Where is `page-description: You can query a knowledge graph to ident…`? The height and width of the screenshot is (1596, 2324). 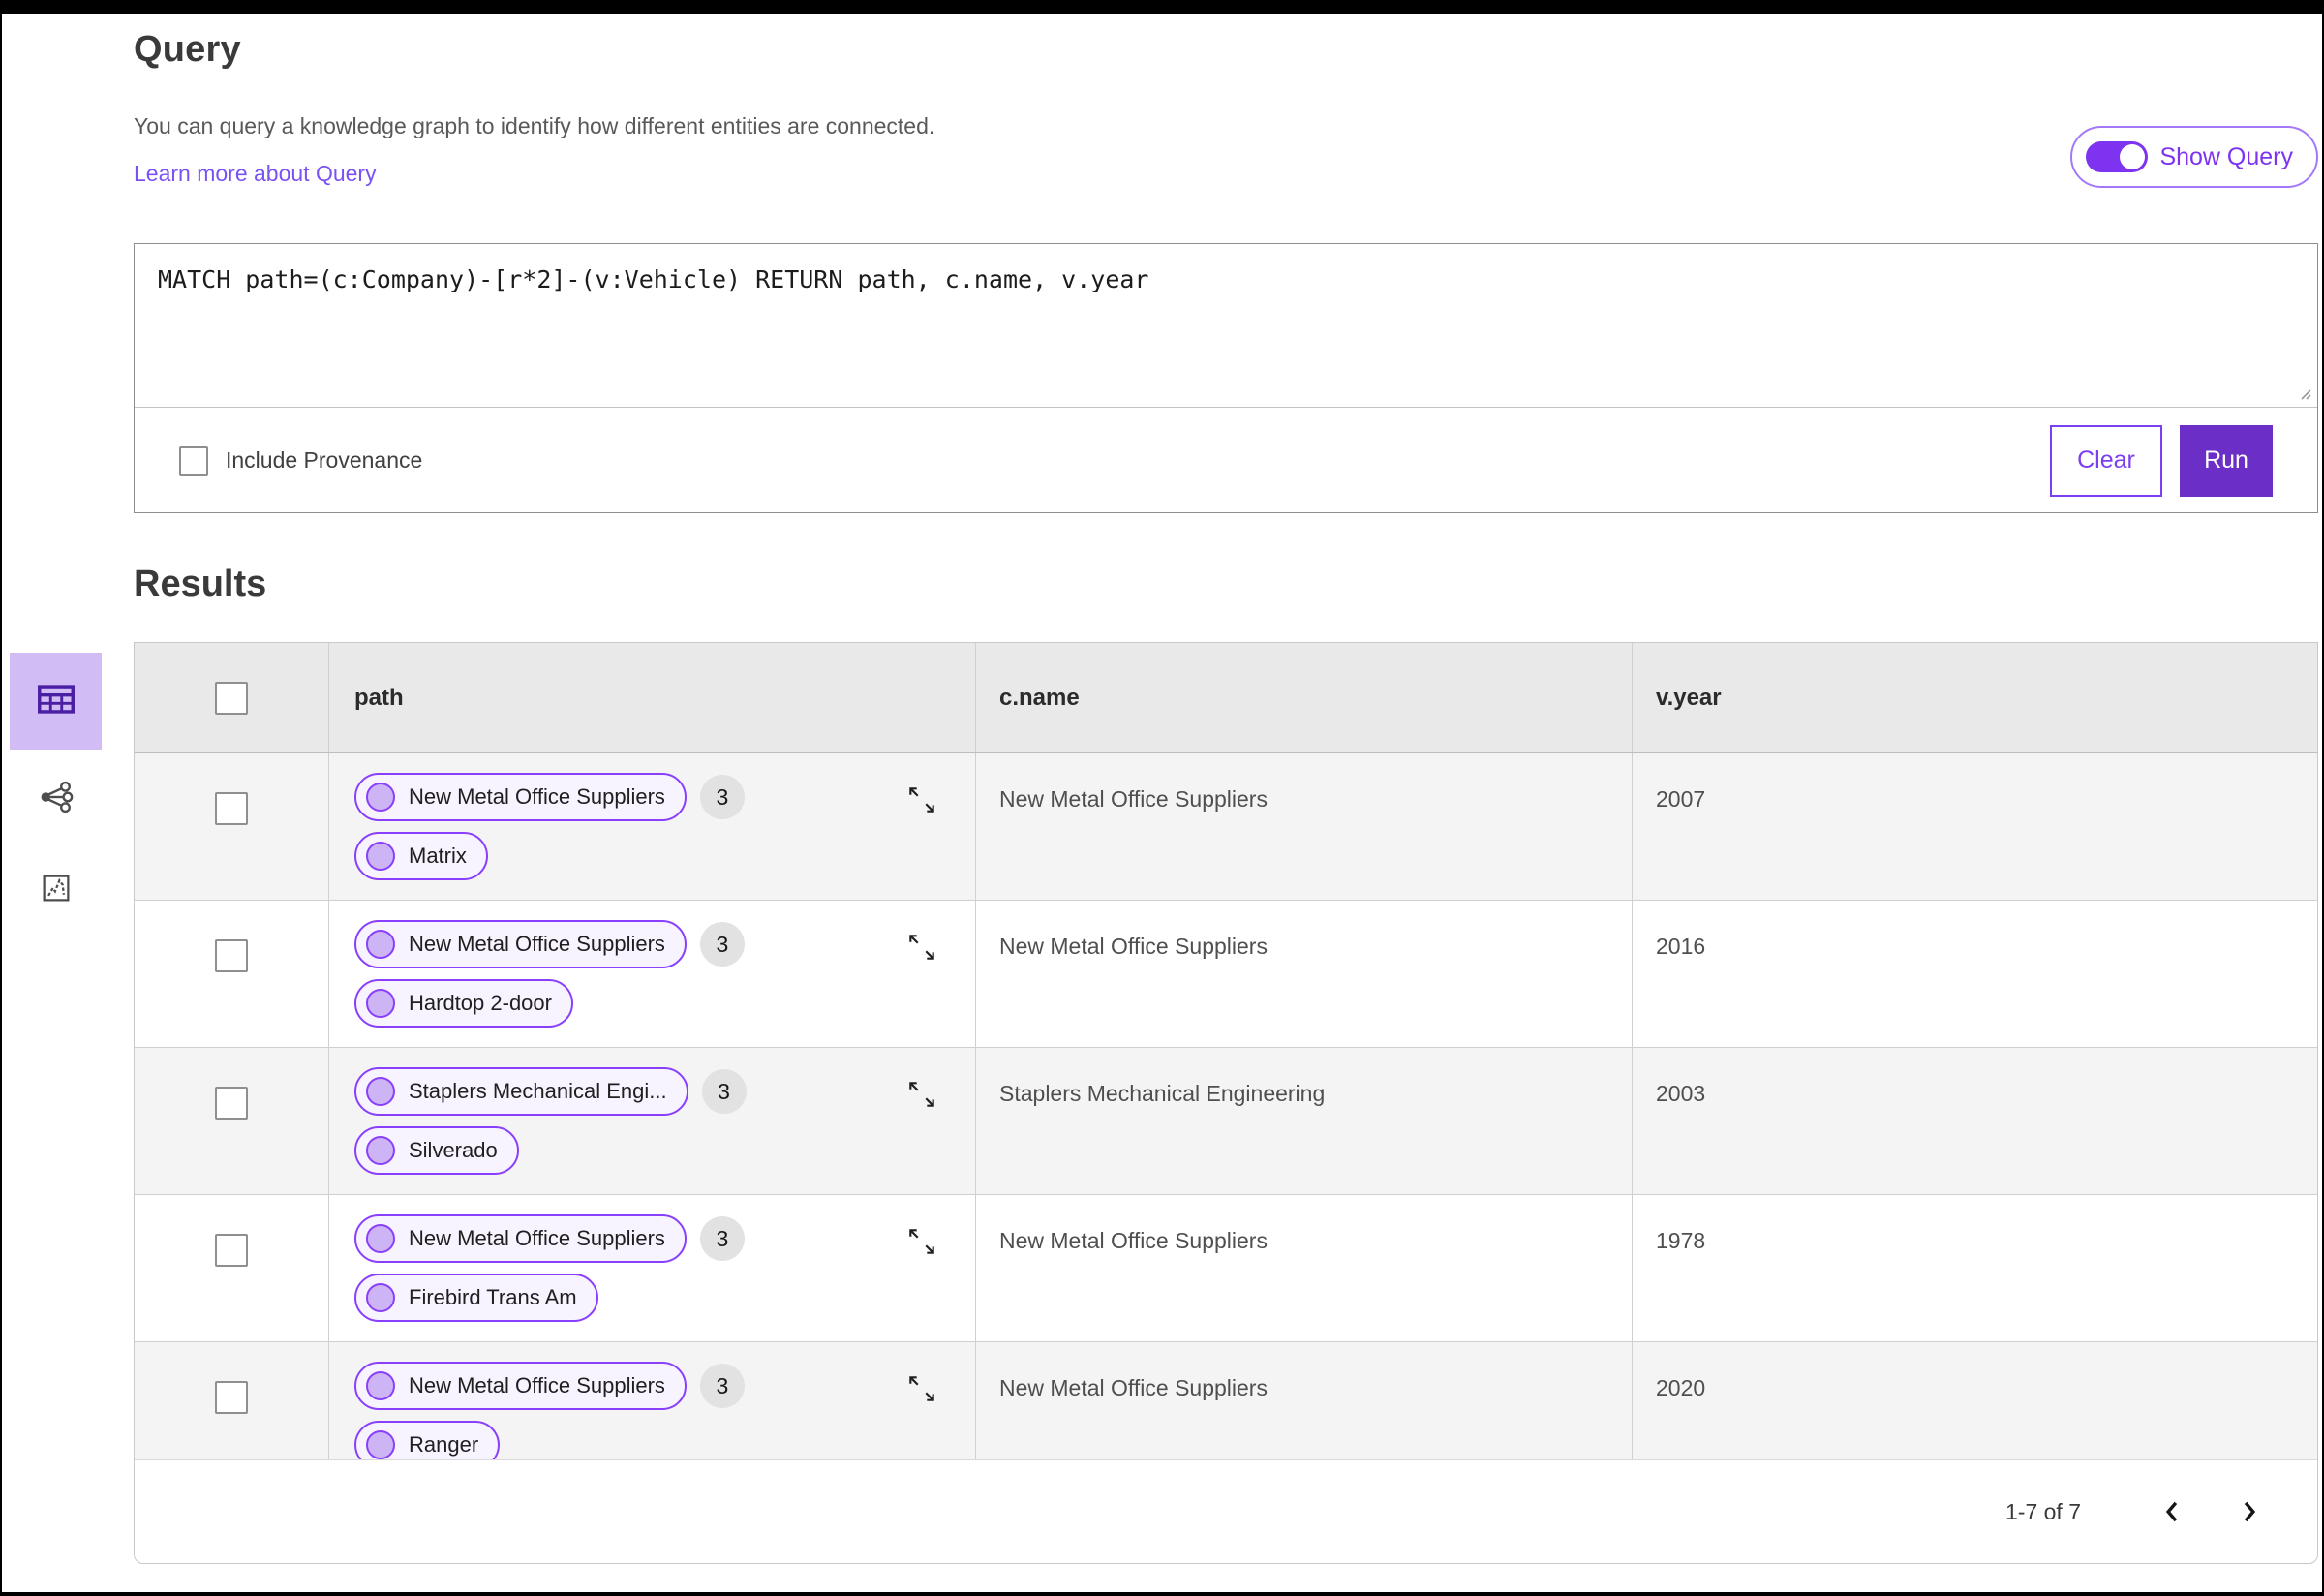 page-description: You can query a knowledge graph to ident… is located at coordinates (535, 125).